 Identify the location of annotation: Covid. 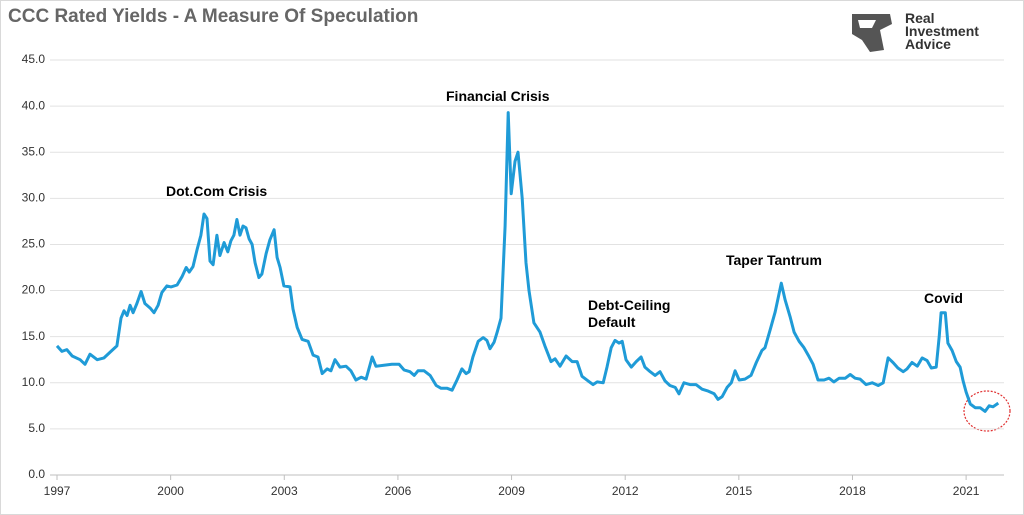
(943, 298).